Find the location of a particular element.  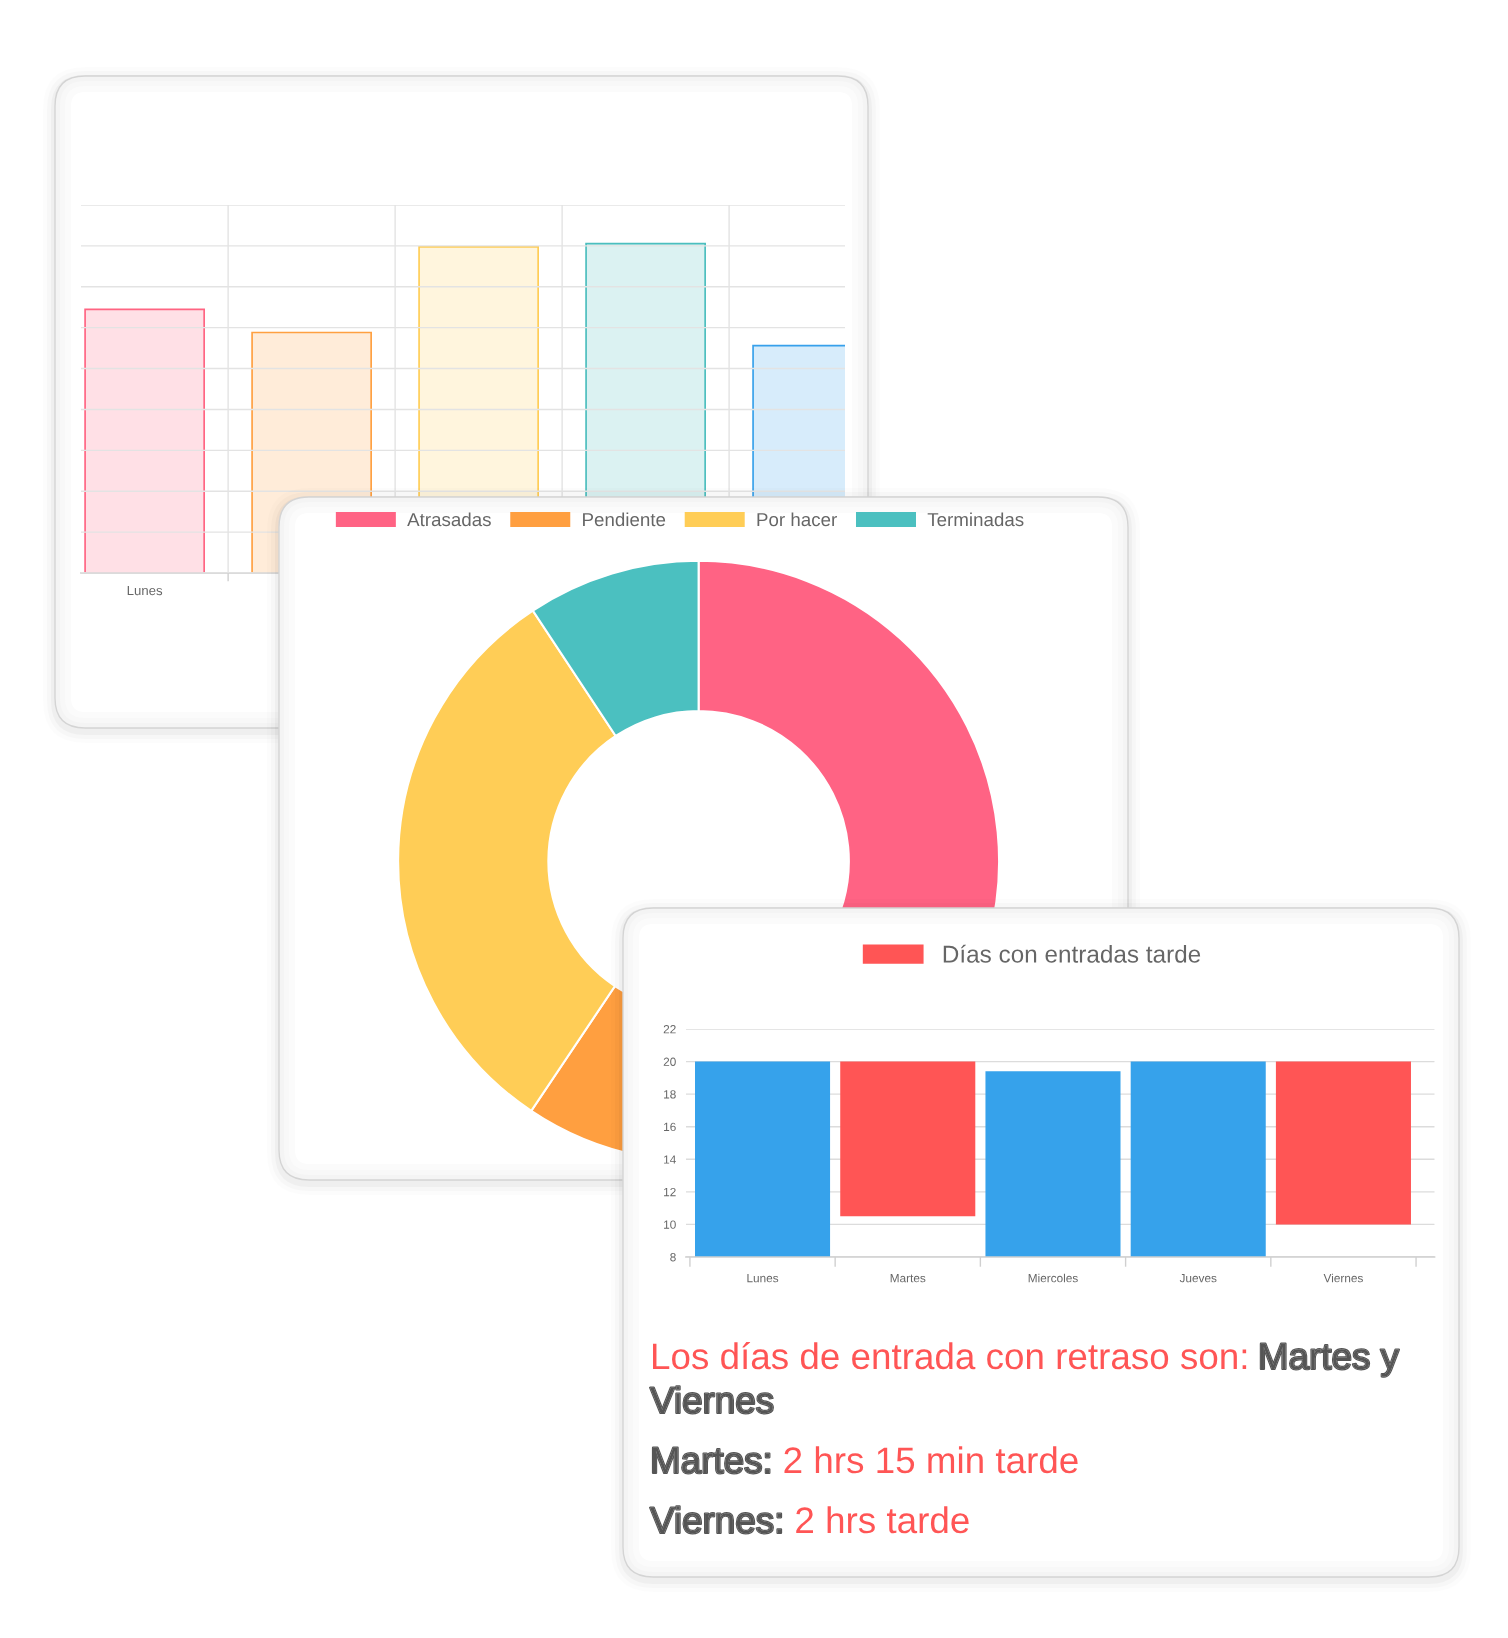

x-tick-label: Viernes is located at coordinates (1343, 1278).